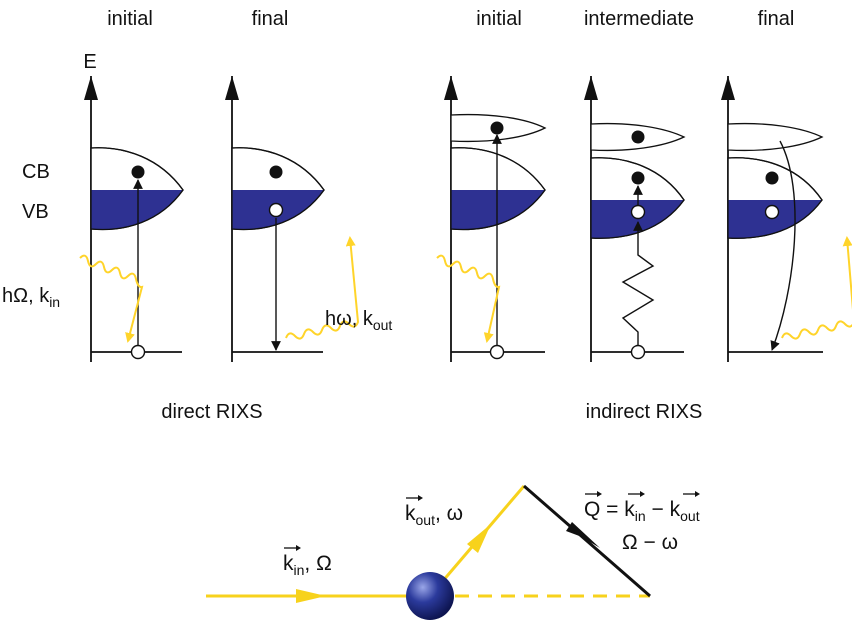  I want to click on photon-out-label: hω, kout, so click(358, 320).